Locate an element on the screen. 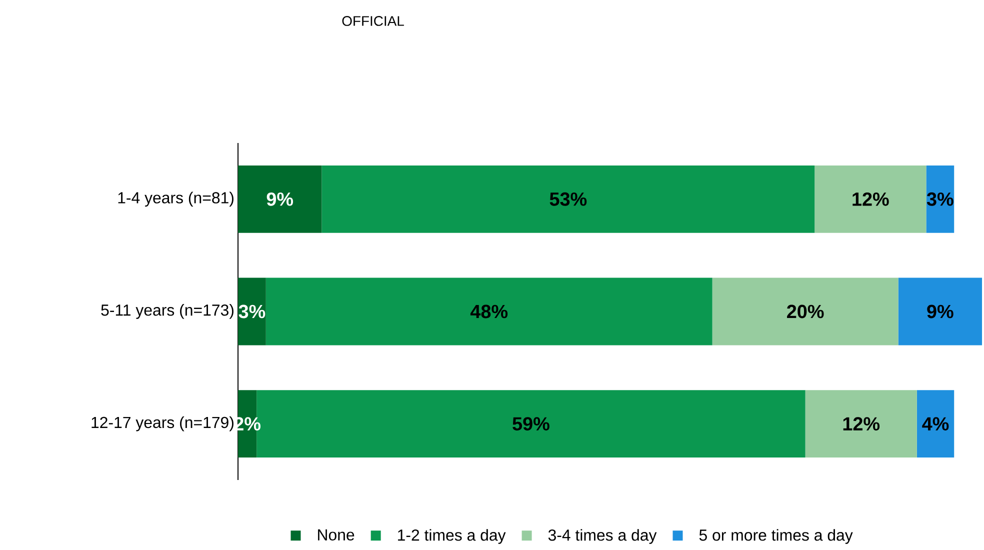  data-label: 48% is located at coordinates (489, 311).